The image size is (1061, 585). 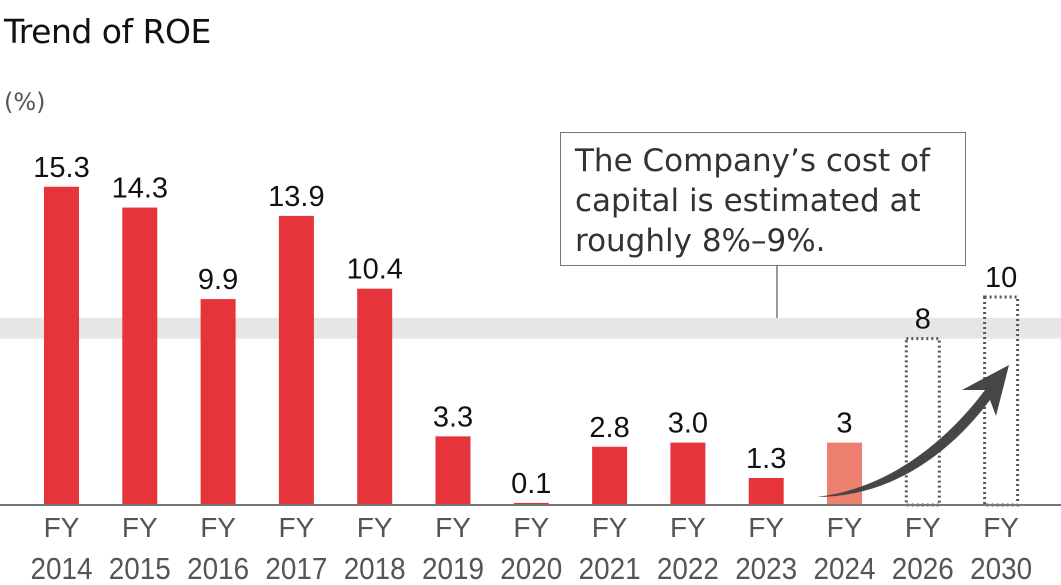 What do you see at coordinates (688, 568) in the screenshot?
I see `x-tick-label: 2022` at bounding box center [688, 568].